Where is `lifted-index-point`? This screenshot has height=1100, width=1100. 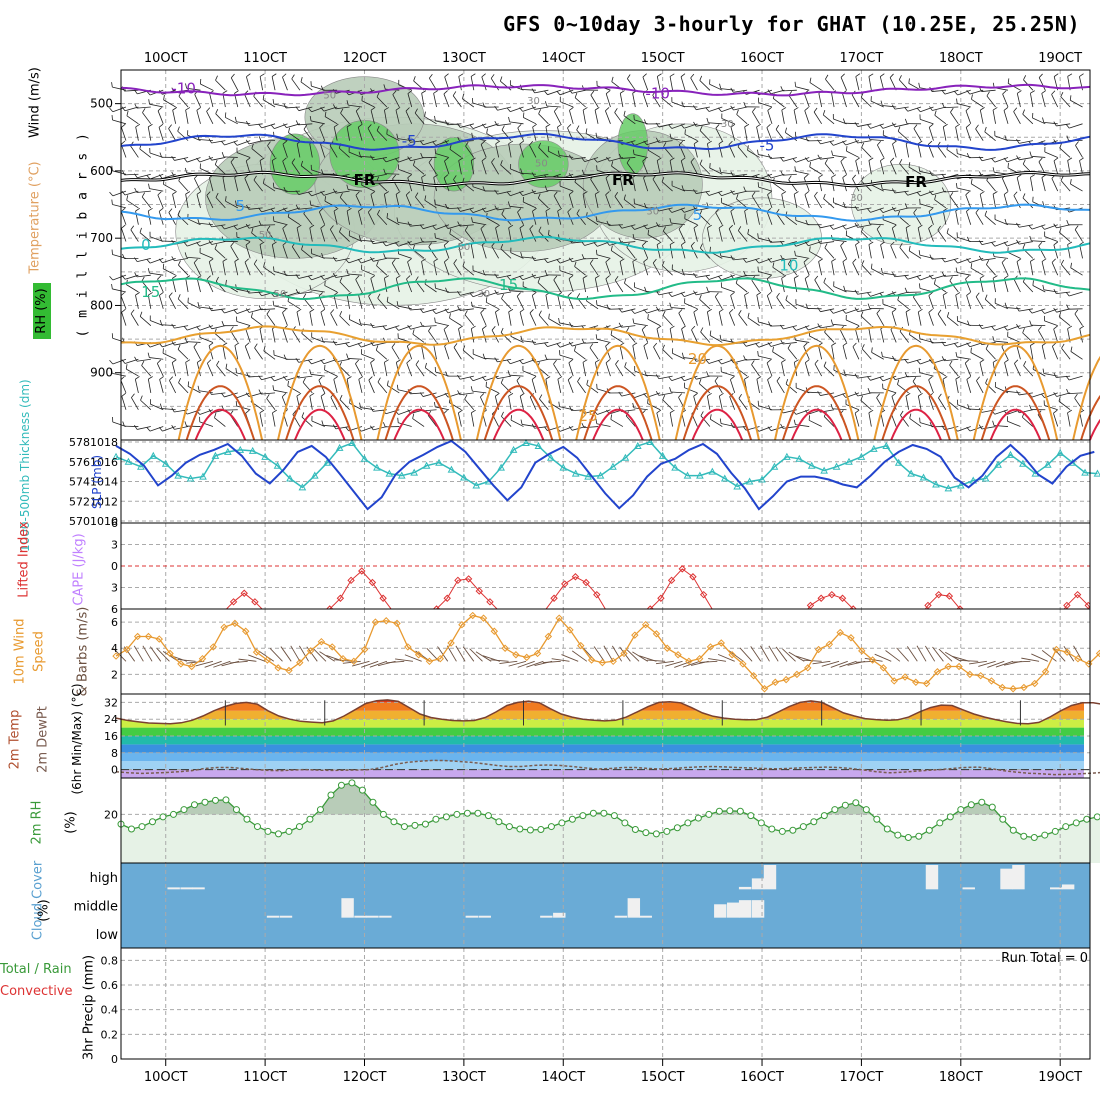
lifted-index-point is located at coordinates (575, 577).